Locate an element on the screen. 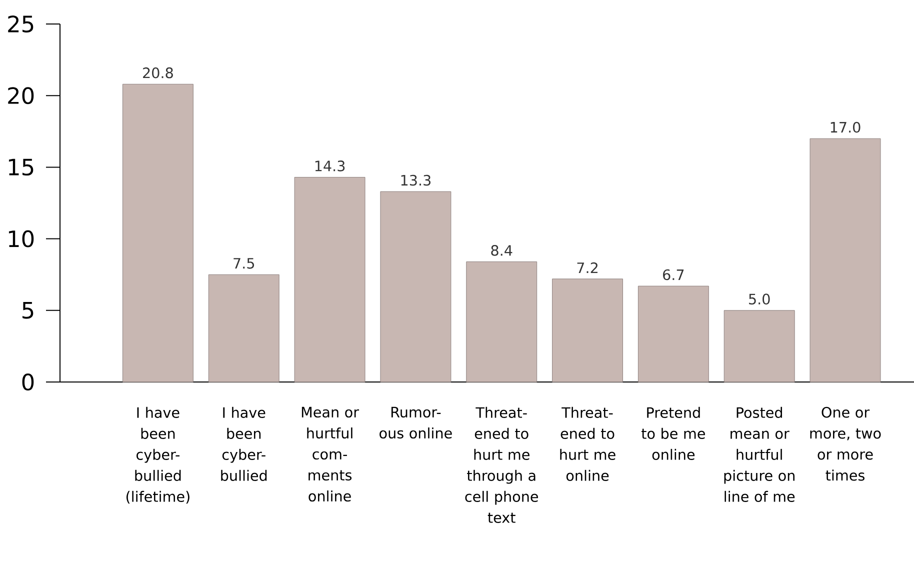 This screenshot has width=914, height=577. x-tick-label: Pretend to be me online is located at coordinates (673, 433).